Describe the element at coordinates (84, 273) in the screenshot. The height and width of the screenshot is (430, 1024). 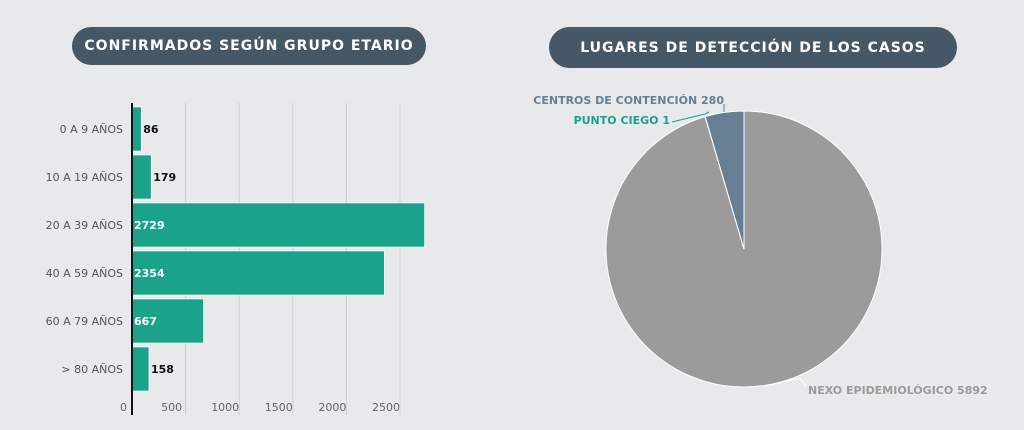
I see `category-label: 40 A 59 AÑOS` at that location.